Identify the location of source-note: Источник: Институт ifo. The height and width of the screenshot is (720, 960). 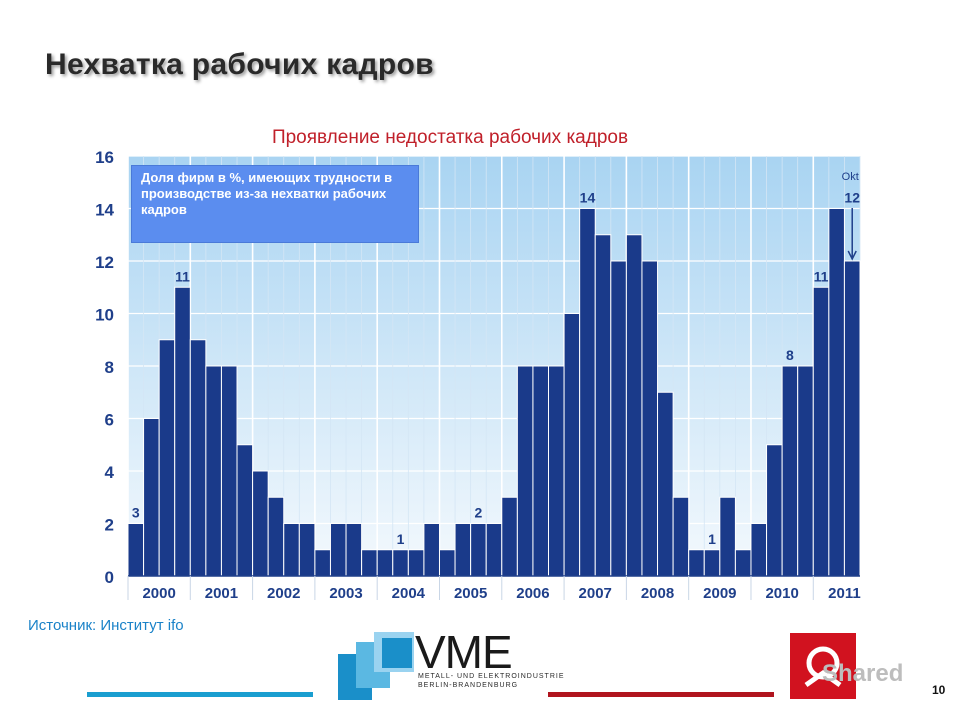
(106, 625).